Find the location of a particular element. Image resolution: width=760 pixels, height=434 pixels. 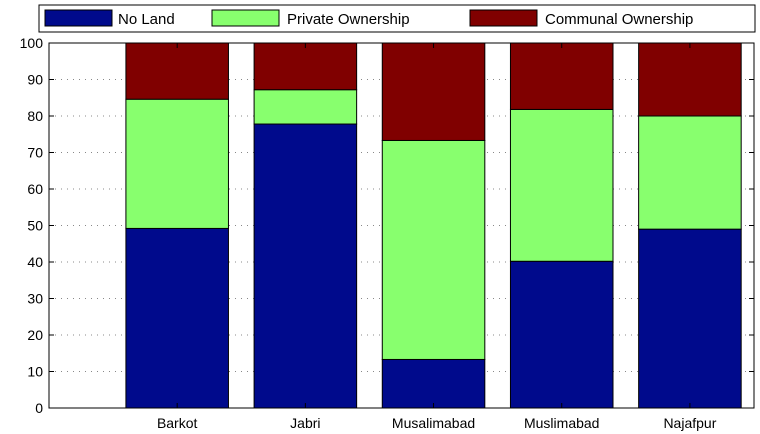

legend-label-communal-ownership: Communal Ownership is located at coordinates (619, 19).